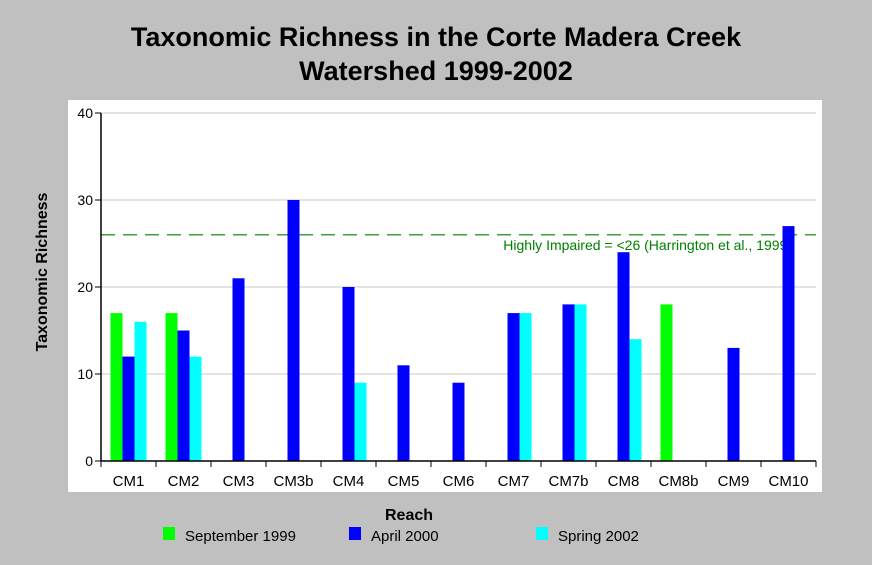  Describe the element at coordinates (459, 481) in the screenshot. I see `x-tick-label: CM6` at that location.